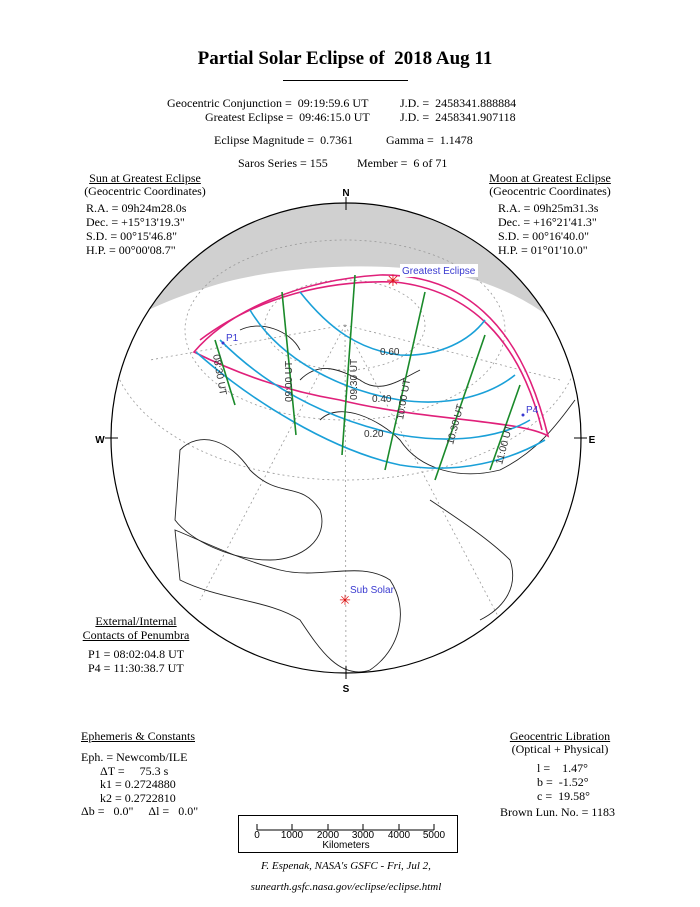 The width and height of the screenshot is (700, 907). I want to click on sun-subheading: (Geocentric Coordinates), so click(145, 191).